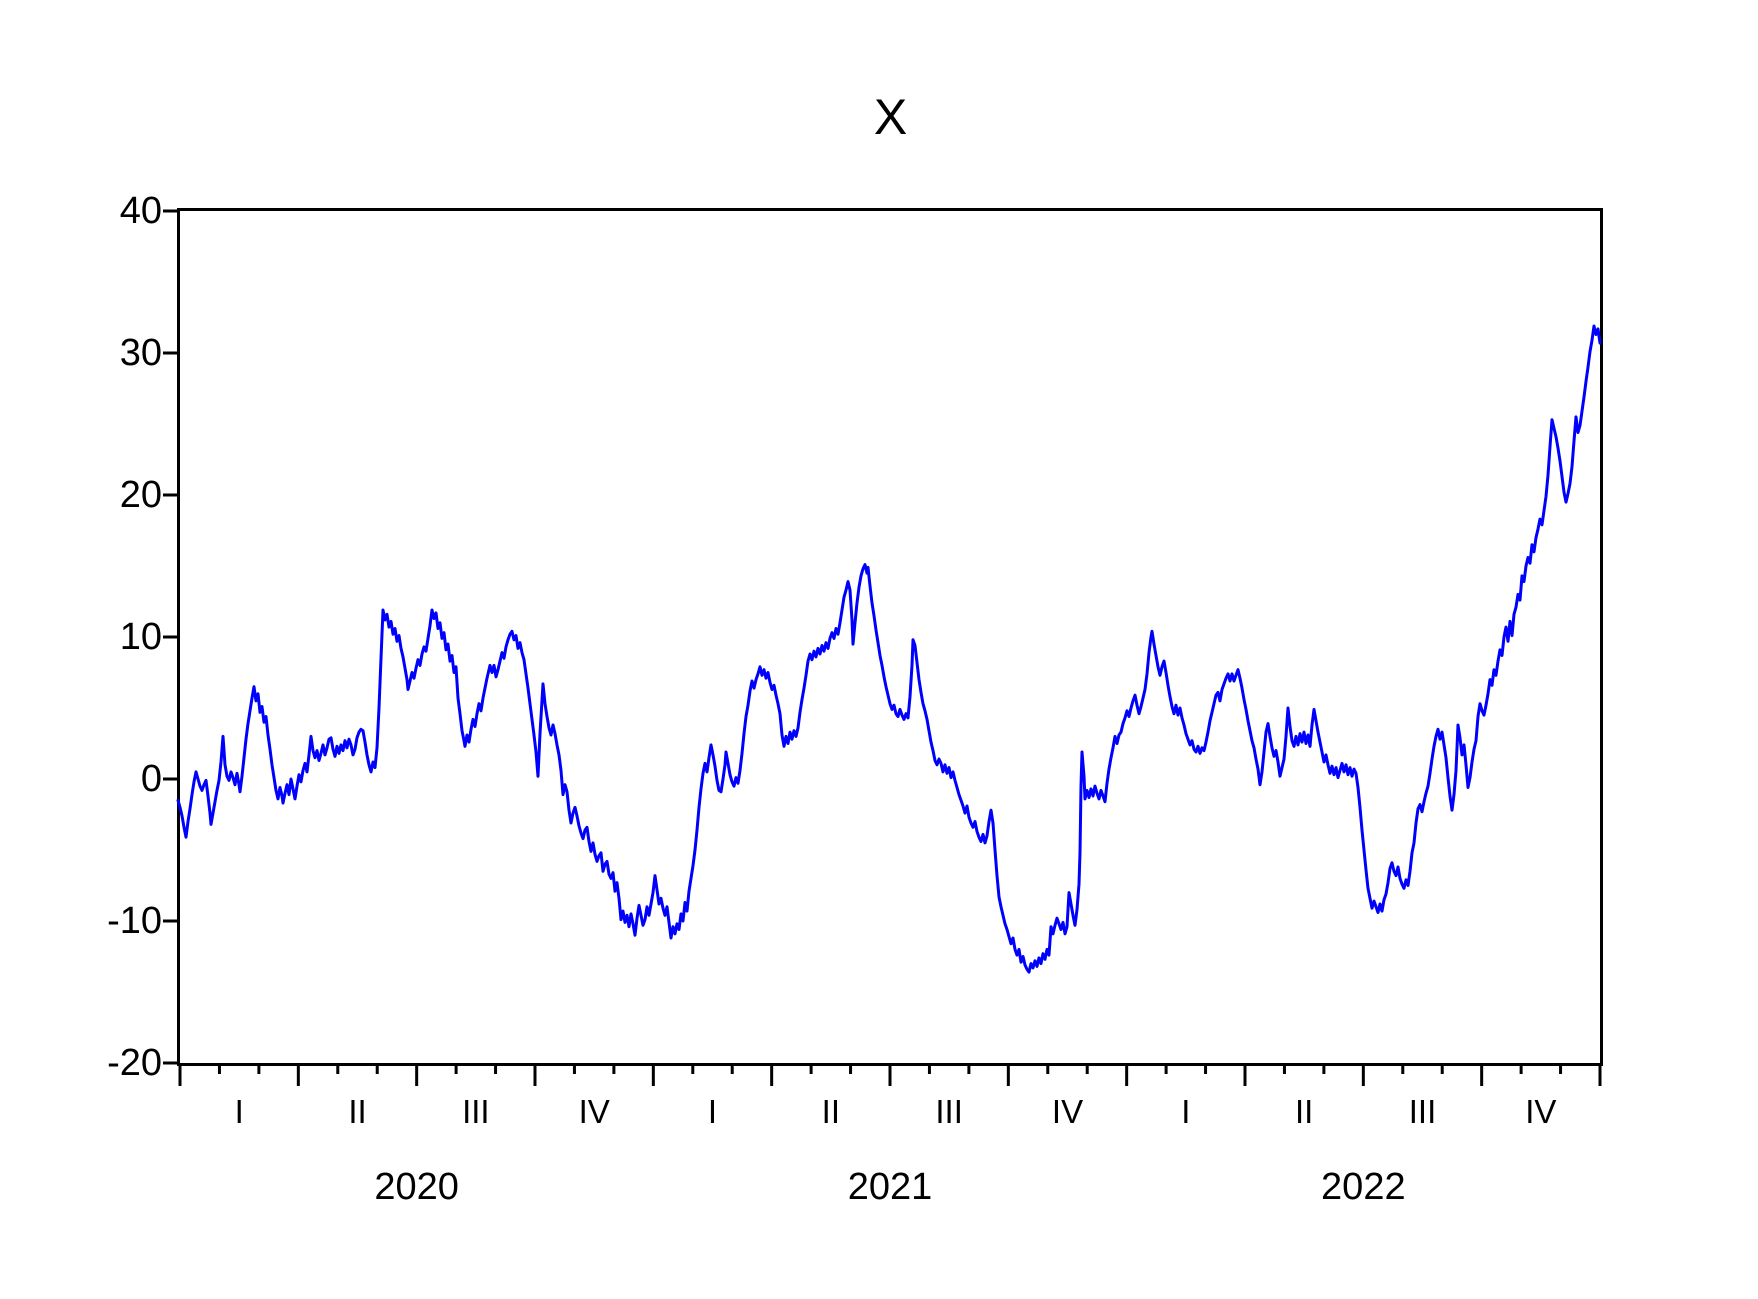 This screenshot has height=1299, width=1758. I want to click on y-axis-tick-label: 10, so click(140, 637).